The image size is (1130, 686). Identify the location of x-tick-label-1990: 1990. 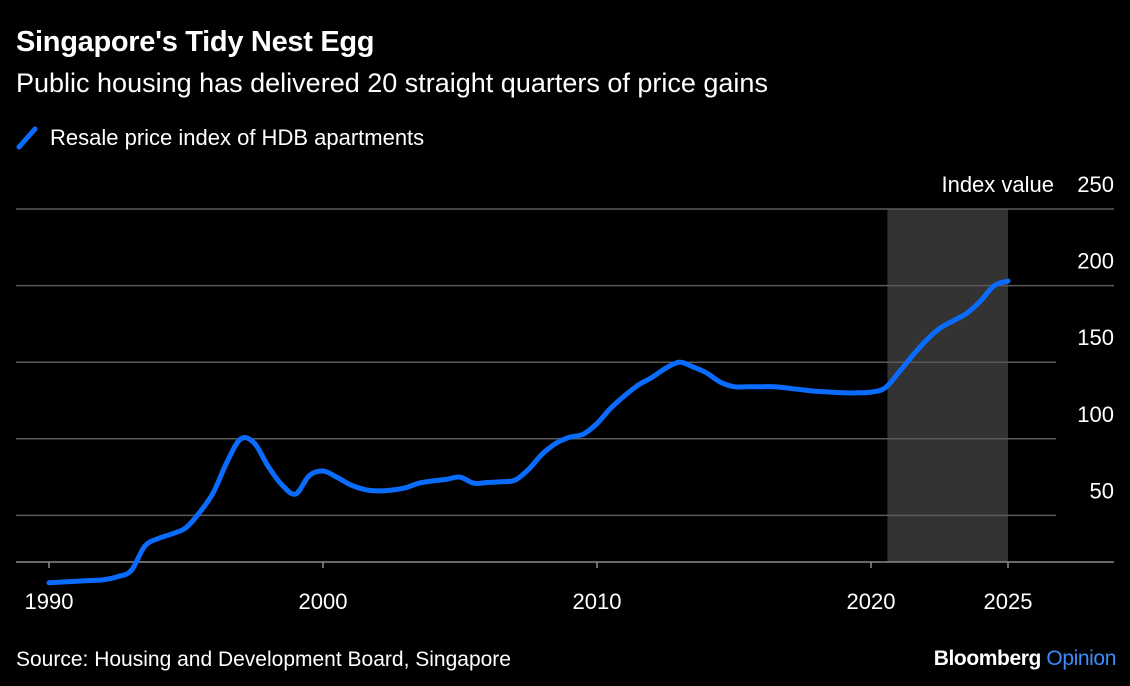
(49, 601).